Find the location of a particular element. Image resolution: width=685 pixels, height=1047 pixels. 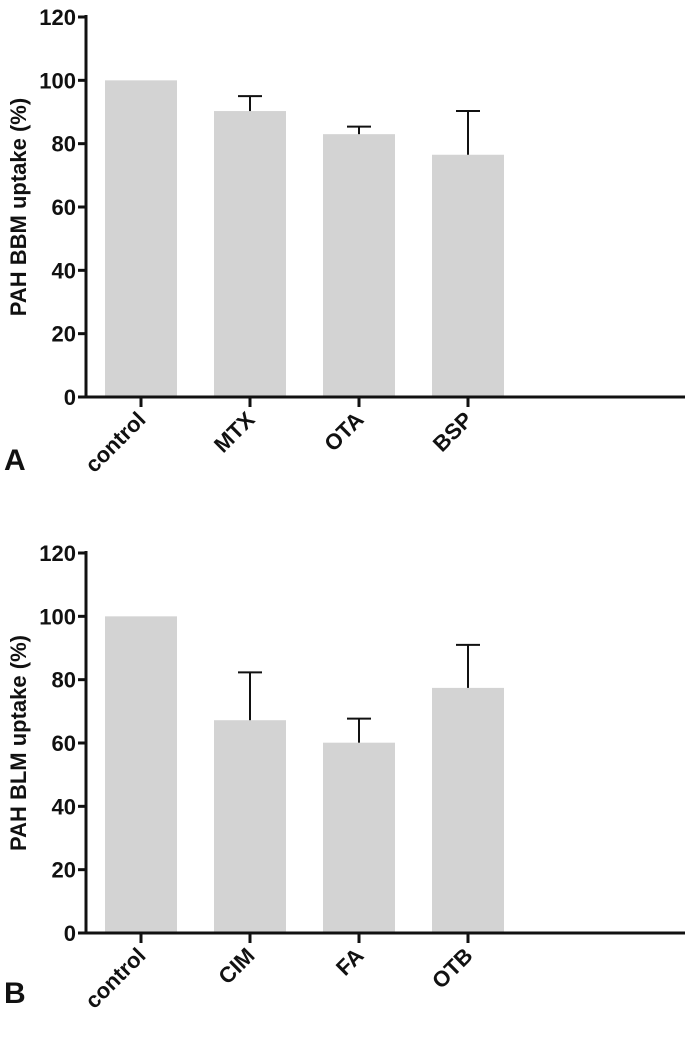

x-tick-label: OTA is located at coordinates (343, 431).